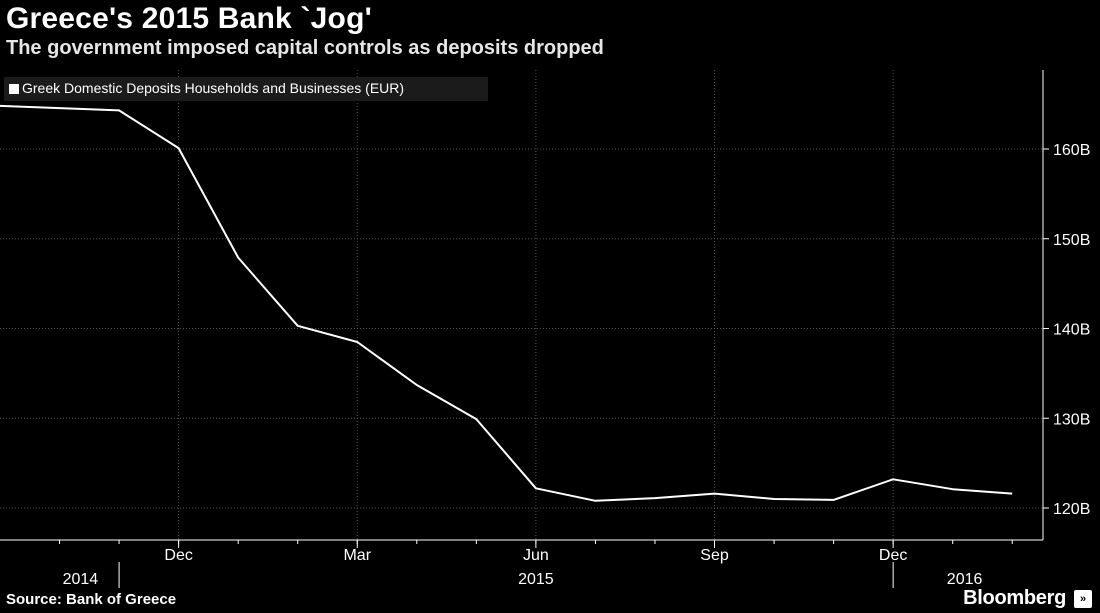 The height and width of the screenshot is (613, 1100). What do you see at coordinates (714, 555) in the screenshot?
I see `x-tick-label: Sep` at bounding box center [714, 555].